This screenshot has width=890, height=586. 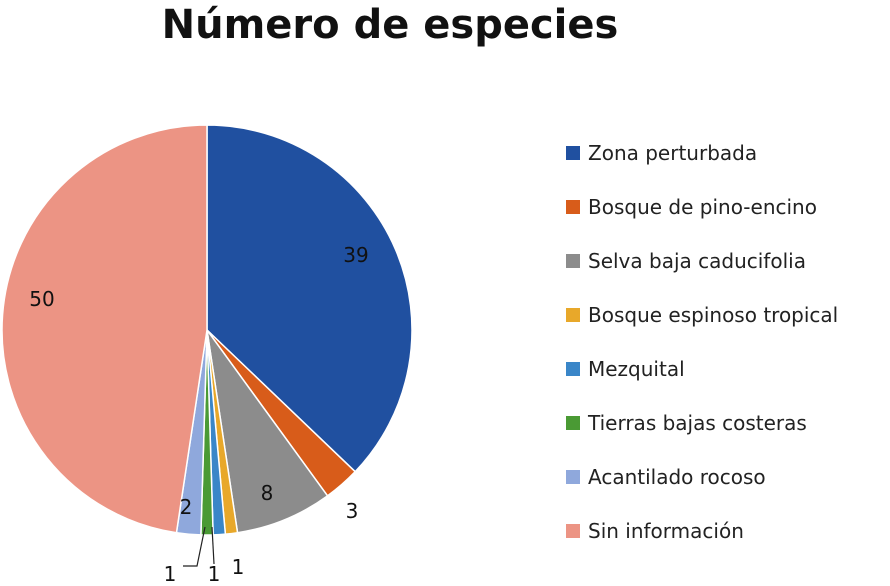 What do you see at coordinates (666, 531) in the screenshot?
I see `legend-label: Sin información` at bounding box center [666, 531].